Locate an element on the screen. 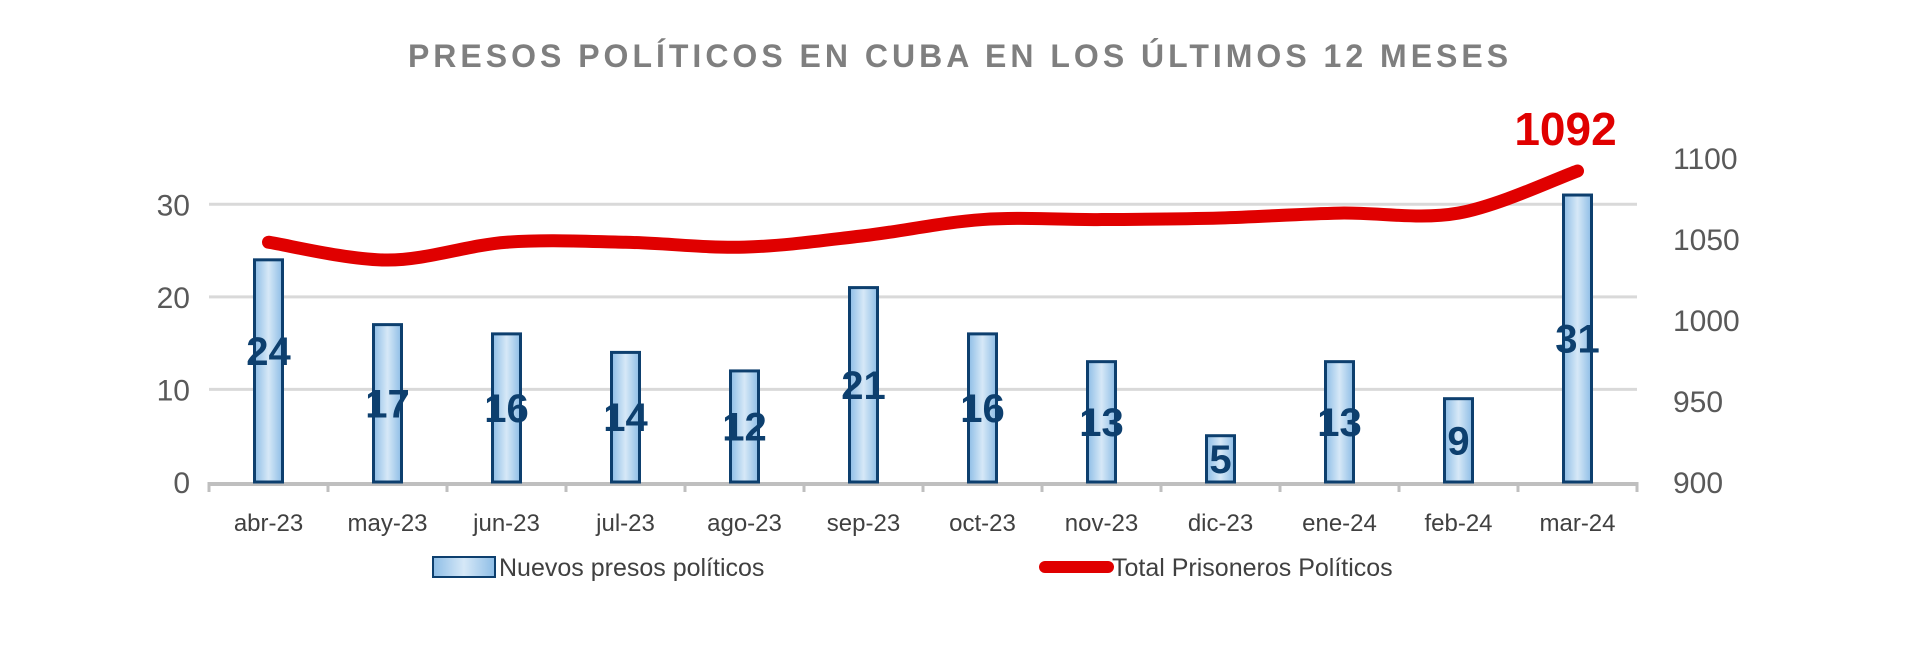  line-annotation: 1092 is located at coordinates (1565, 129).